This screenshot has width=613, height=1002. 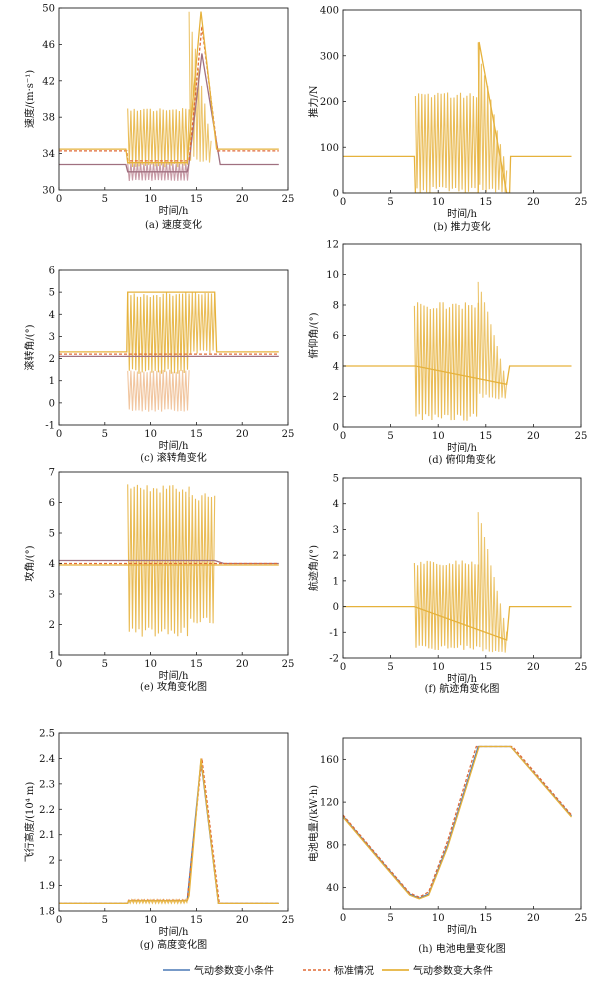 I want to click on x-tick-label-g: 20, so click(x=242, y=920).